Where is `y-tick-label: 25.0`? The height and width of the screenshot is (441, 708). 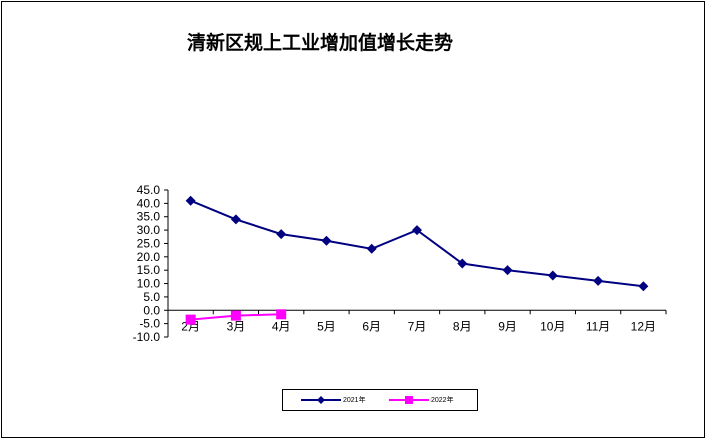 y-tick-label: 25.0 is located at coordinates (149, 243).